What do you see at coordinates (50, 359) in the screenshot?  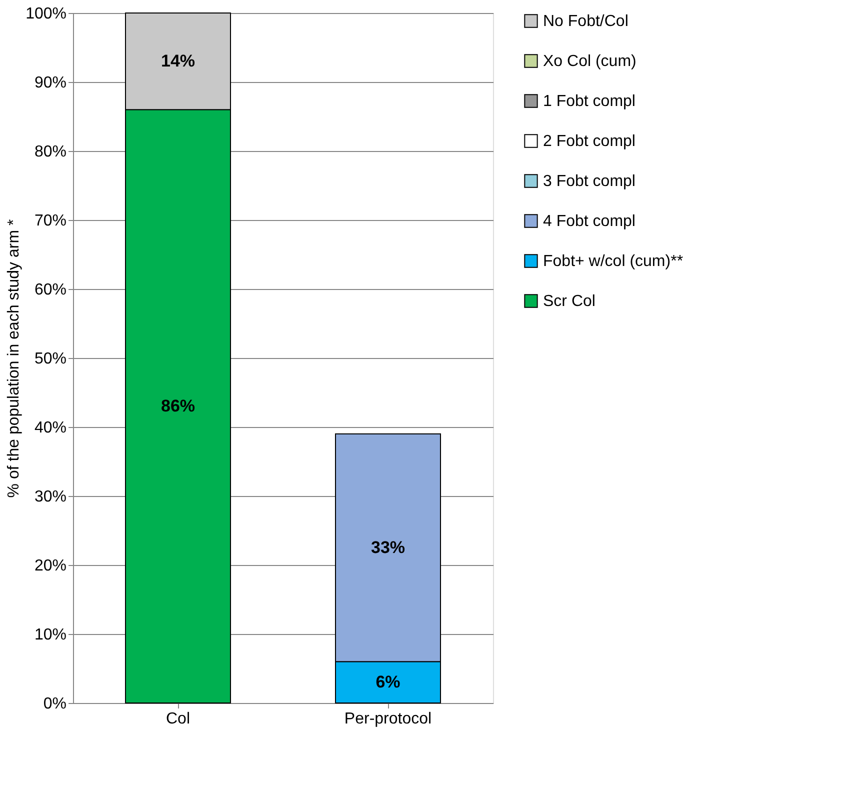 I see `y-tick-label: 50%` at bounding box center [50, 359].